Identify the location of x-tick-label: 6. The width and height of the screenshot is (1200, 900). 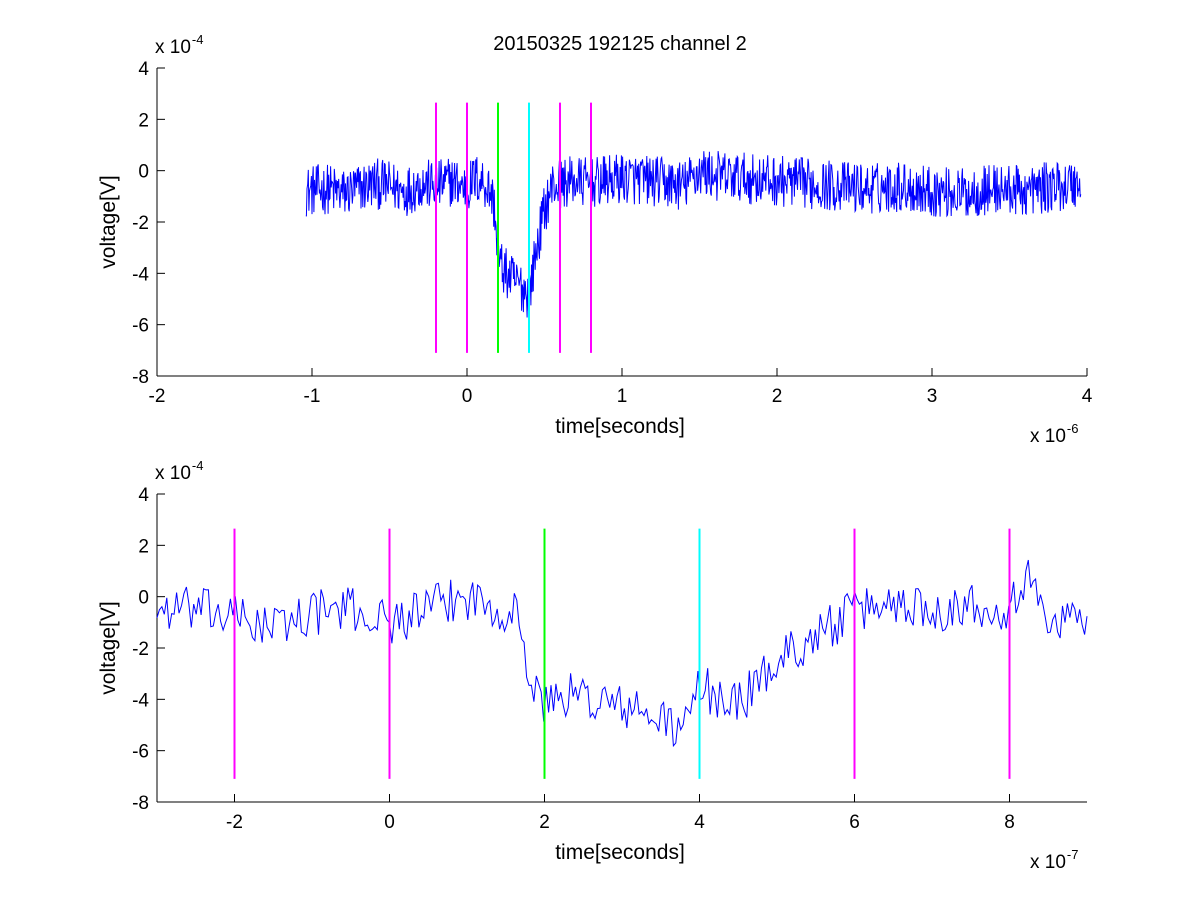
(854, 822).